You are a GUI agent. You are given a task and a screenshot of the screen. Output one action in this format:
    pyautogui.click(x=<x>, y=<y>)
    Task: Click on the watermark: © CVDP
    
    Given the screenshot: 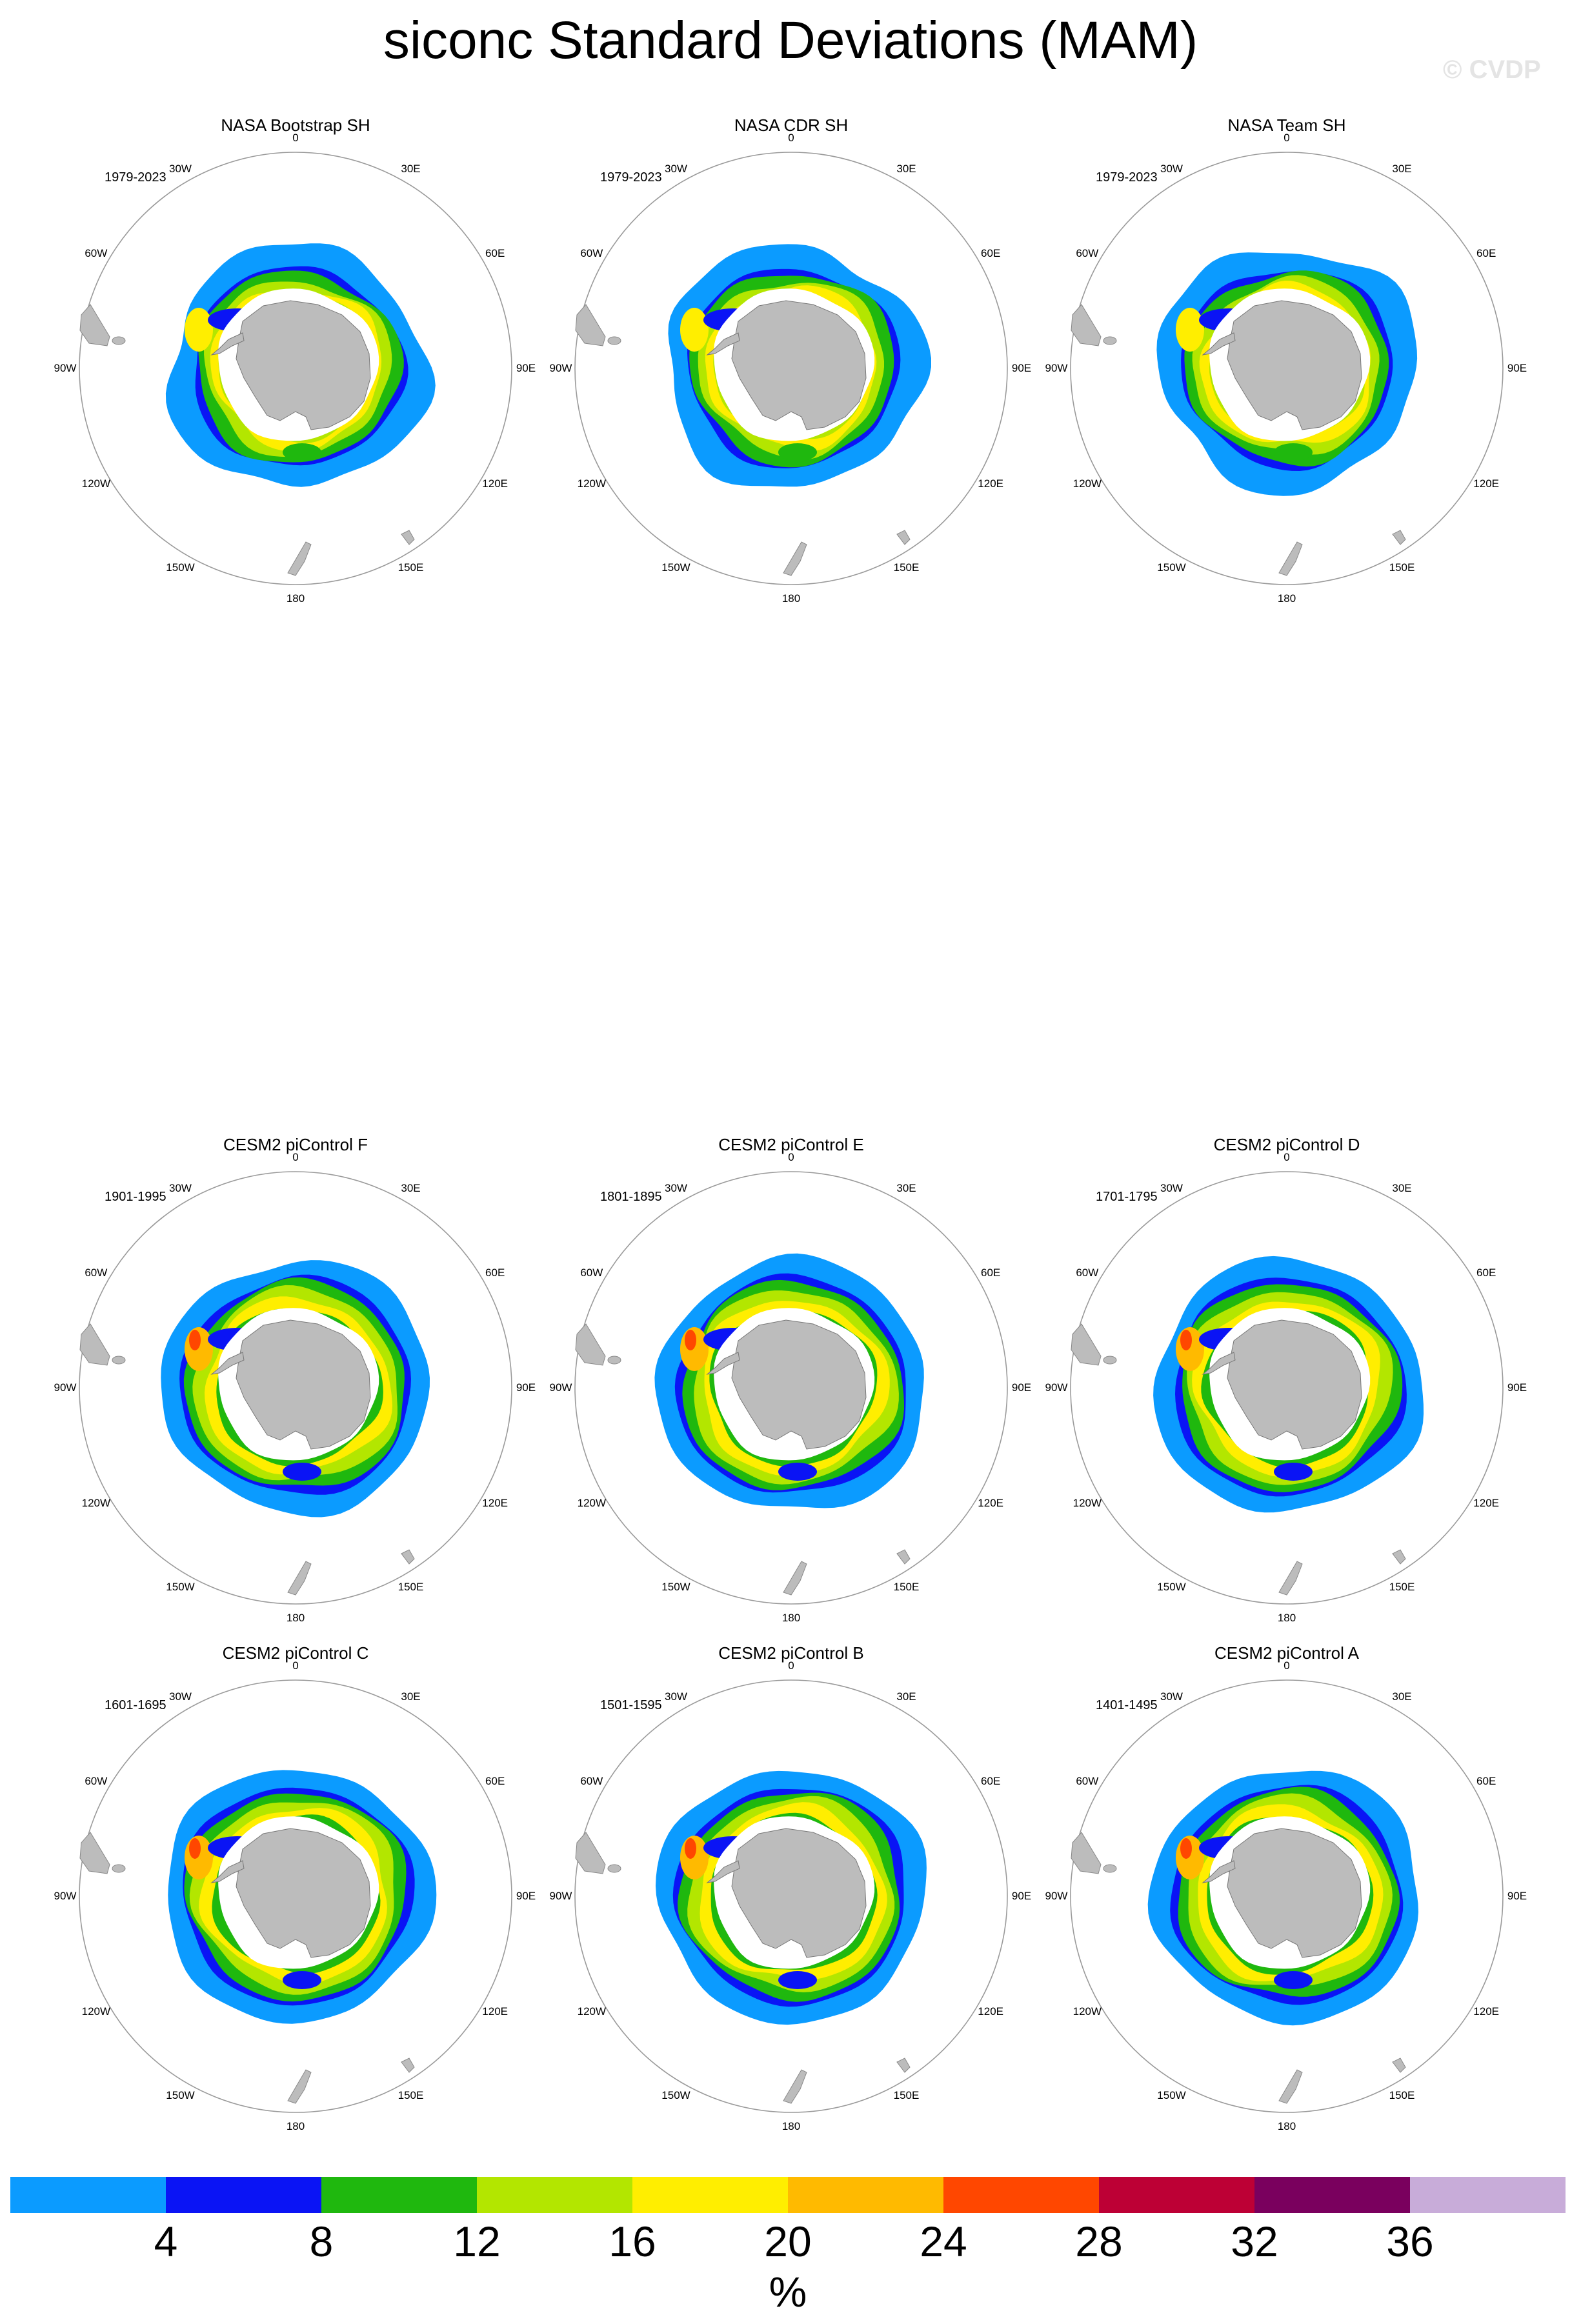 What is the action you would take?
    pyautogui.click(x=1492, y=69)
    